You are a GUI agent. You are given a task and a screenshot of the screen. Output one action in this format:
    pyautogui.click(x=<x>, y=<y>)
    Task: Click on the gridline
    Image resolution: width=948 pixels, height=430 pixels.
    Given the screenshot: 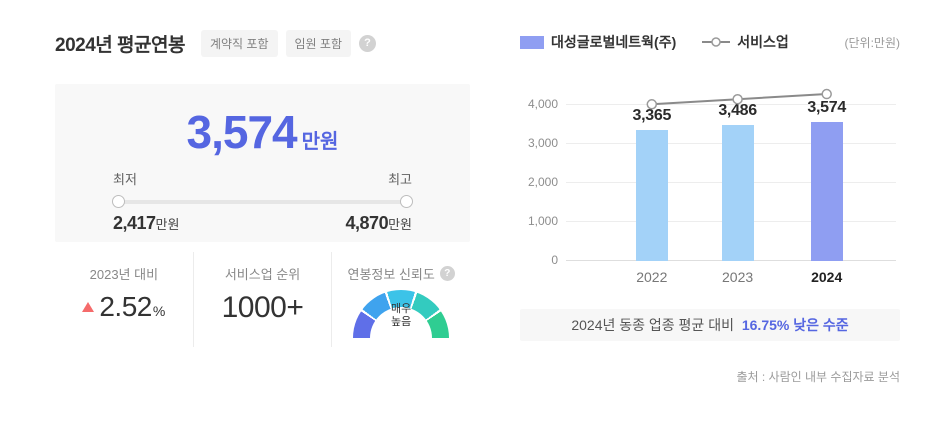 What is the action you would take?
    pyautogui.click(x=731, y=105)
    